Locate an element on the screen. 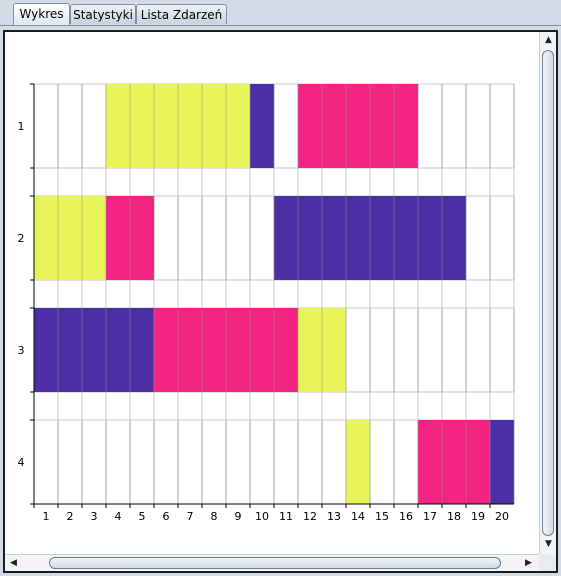  column-tick-label: 16 is located at coordinates (406, 516).